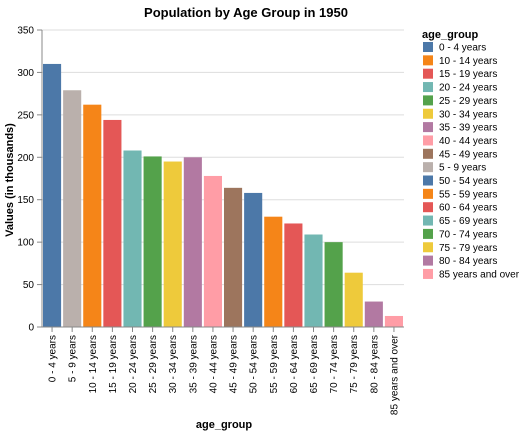  What do you see at coordinates (73, 358) in the screenshot?
I see `x-tick-label: 5 - 9 years` at bounding box center [73, 358].